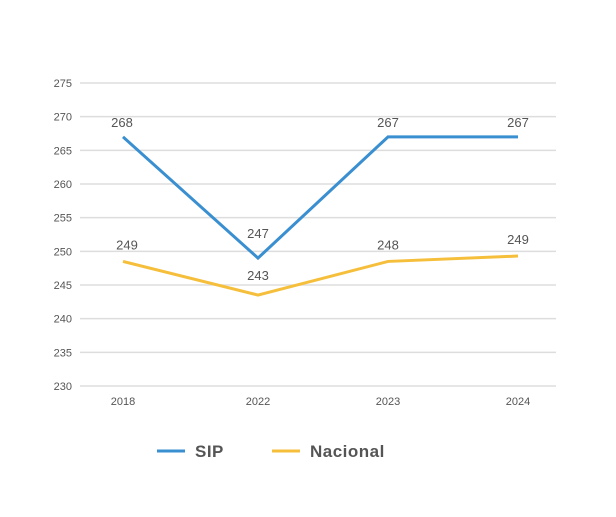  I want to click on x-tick-label: 2024, so click(518, 402).